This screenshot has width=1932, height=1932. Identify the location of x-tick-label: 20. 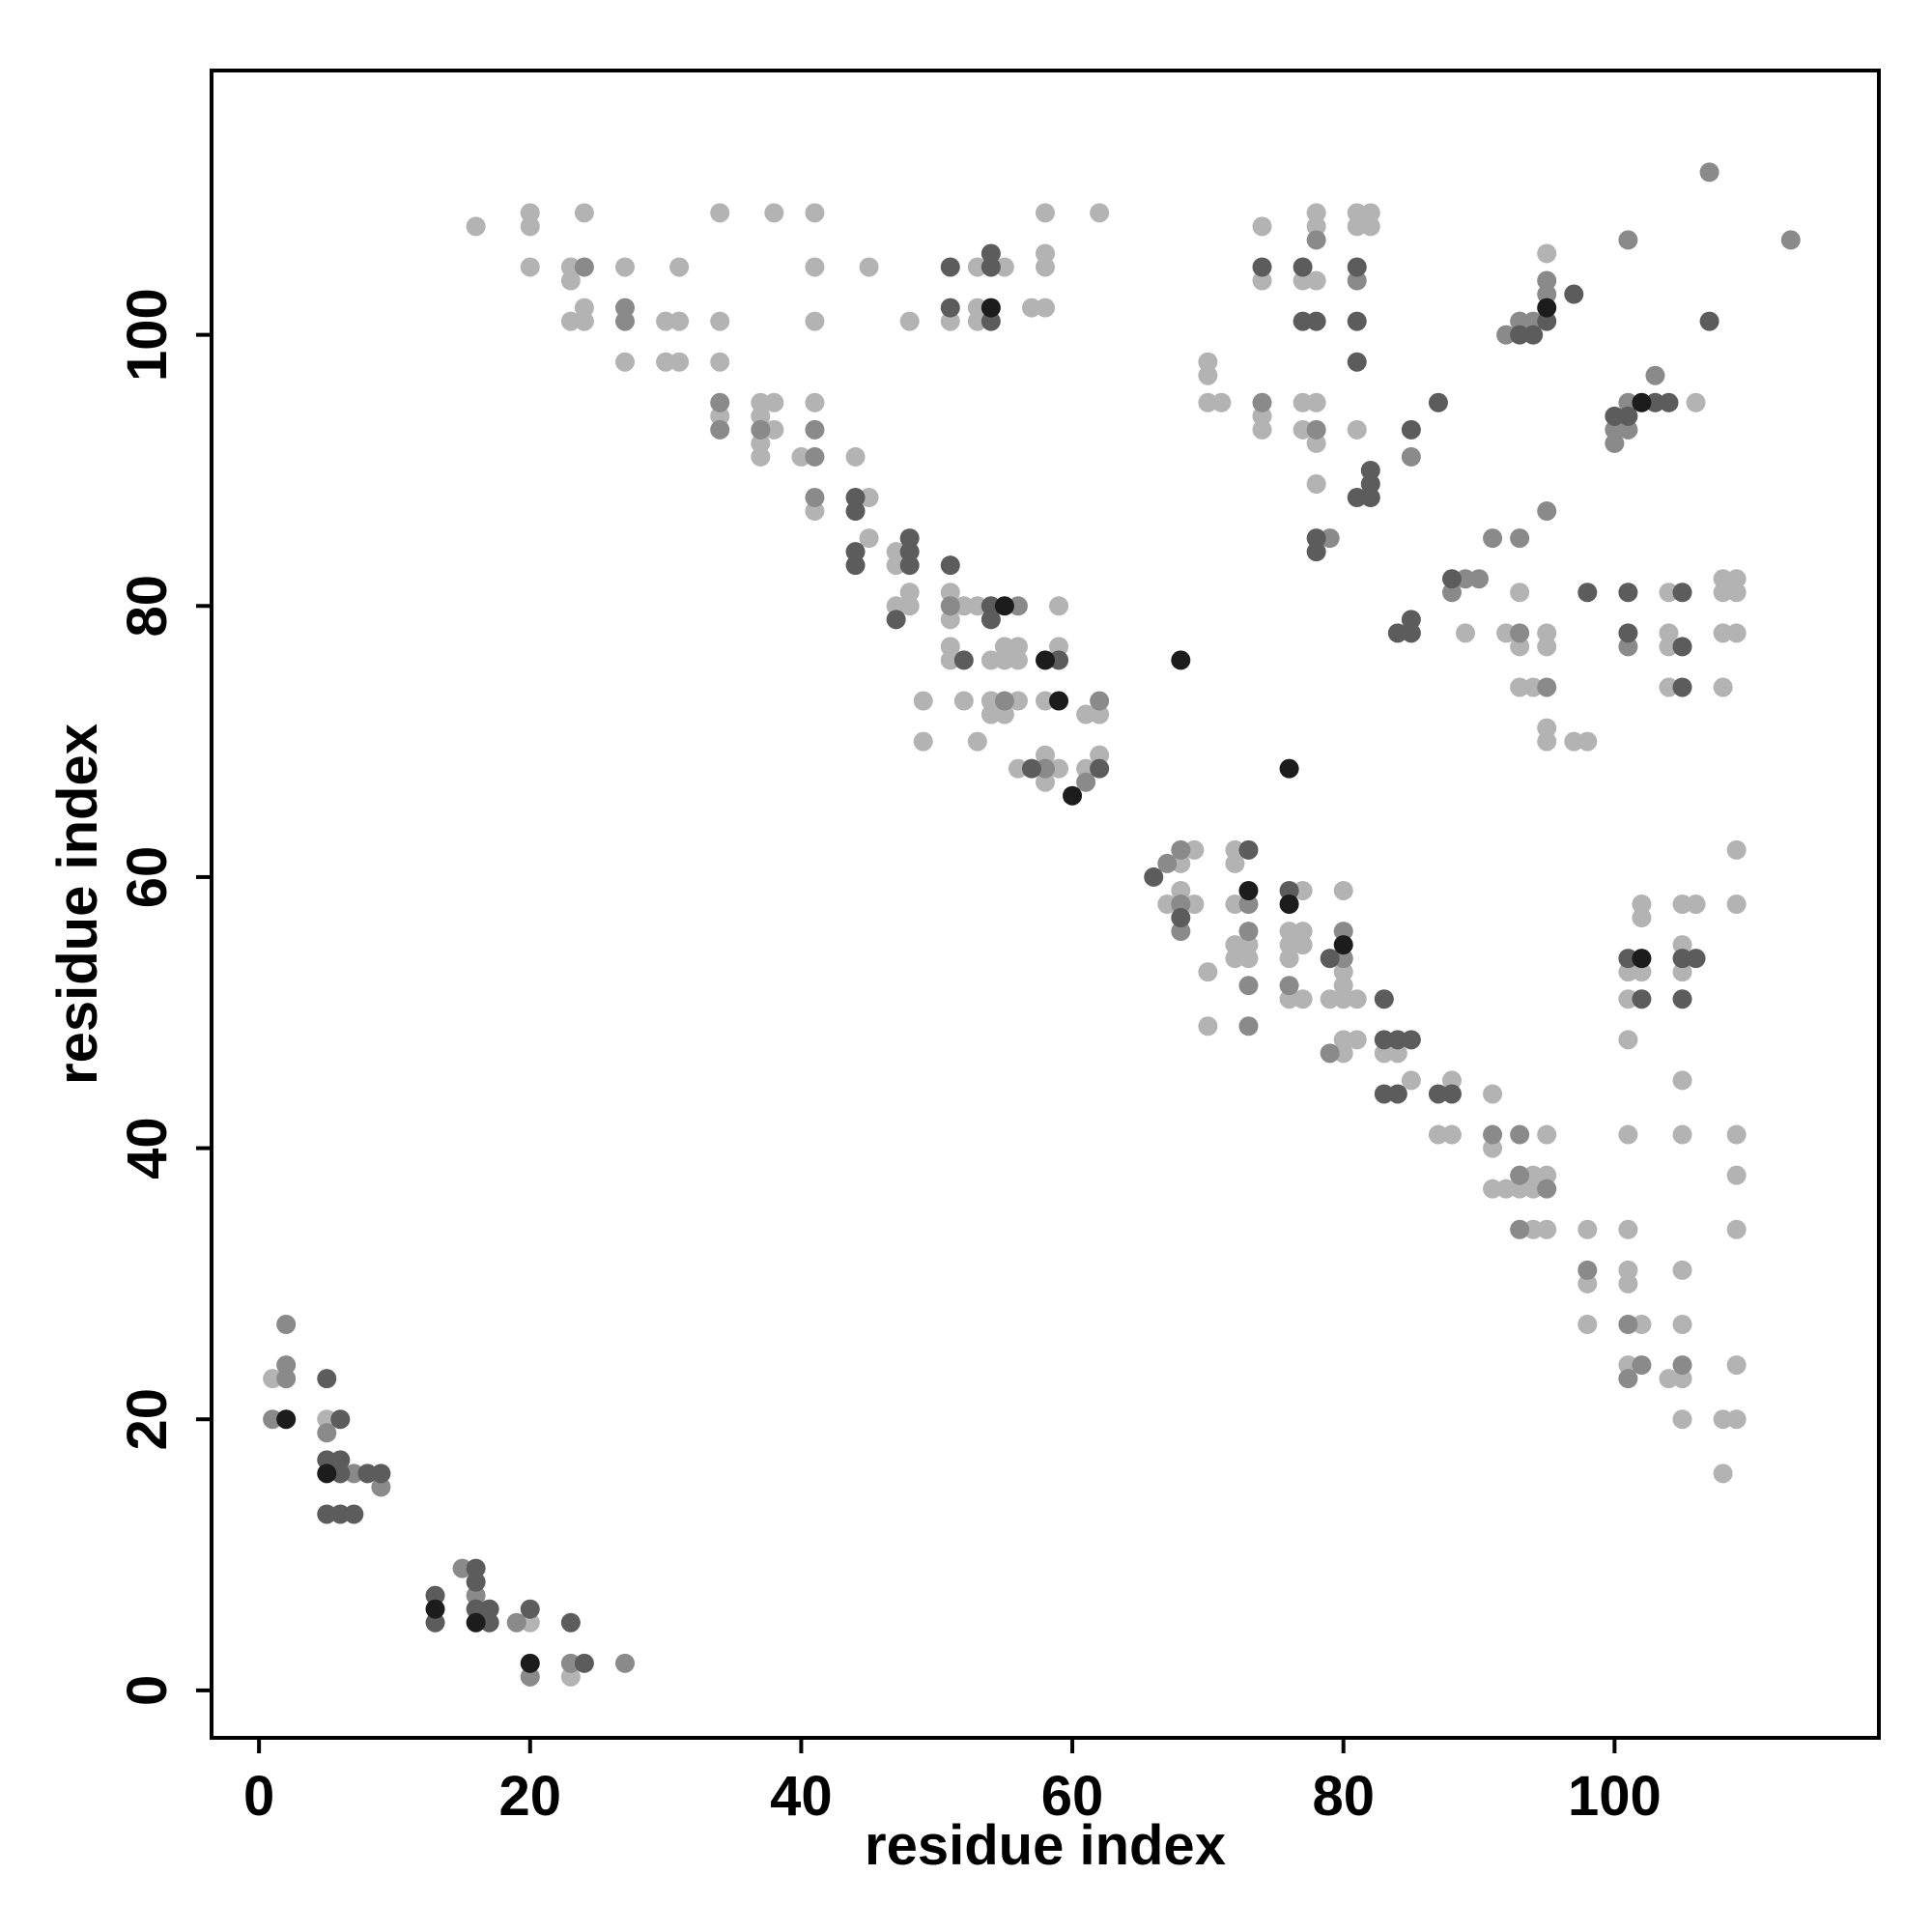
(530, 1796).